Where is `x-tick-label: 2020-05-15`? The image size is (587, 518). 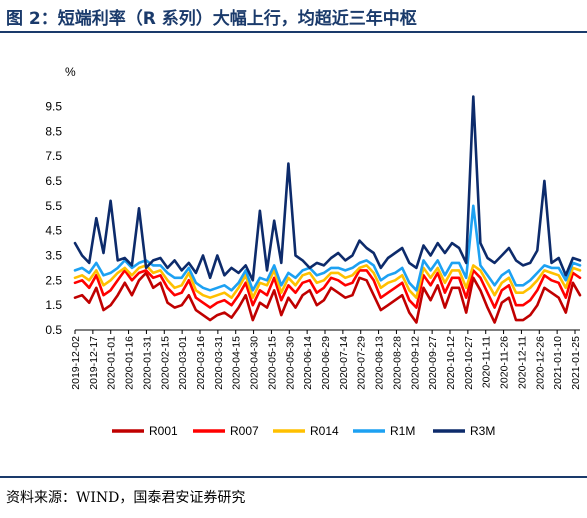
x-tick-label: 2020-05-15 is located at coordinates (272, 363).